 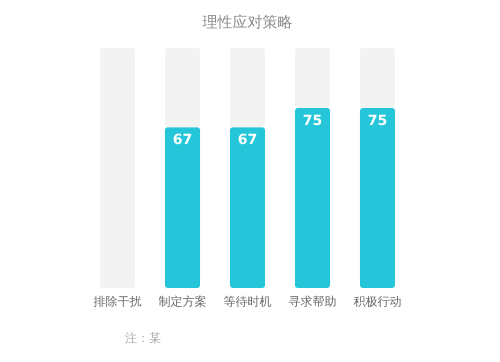 What do you see at coordinates (143, 338) in the screenshot?
I see `text: 注：某` at bounding box center [143, 338].